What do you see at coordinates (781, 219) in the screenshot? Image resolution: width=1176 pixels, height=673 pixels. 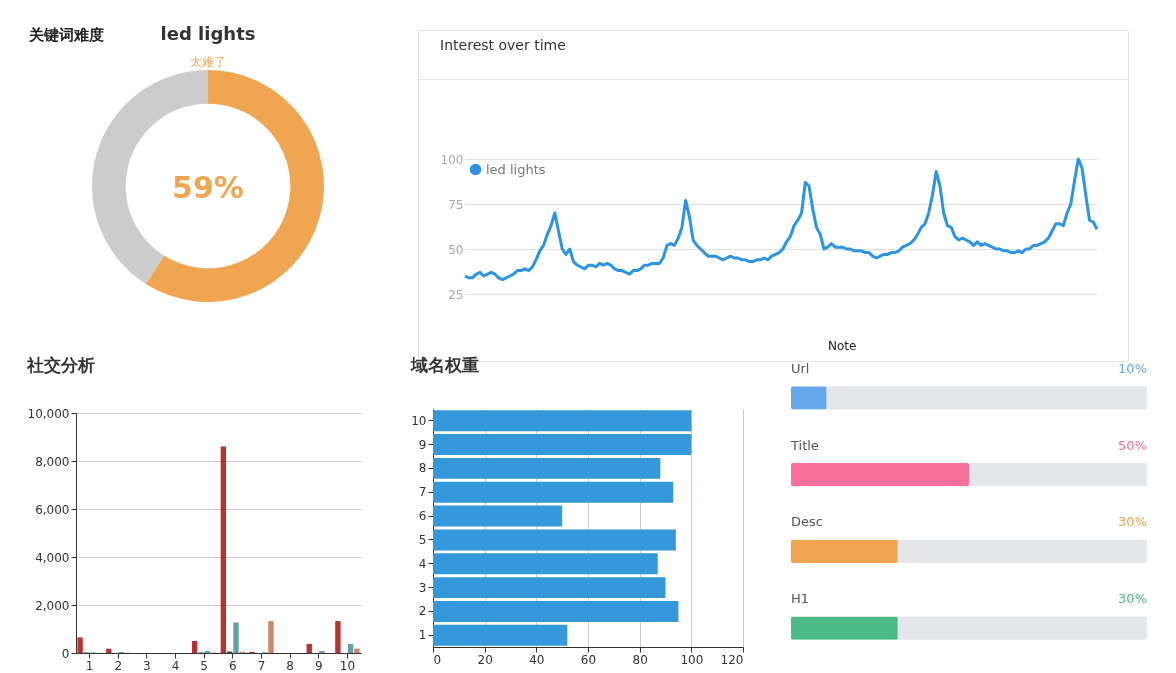 I see `line-series` at bounding box center [781, 219].